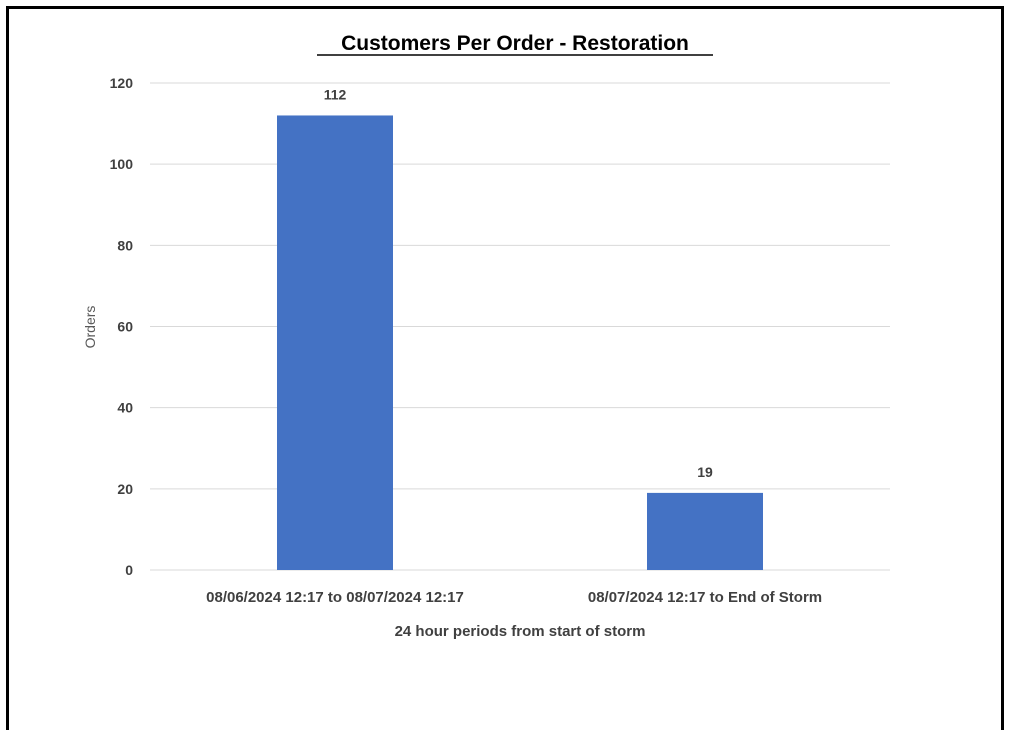 The width and height of the screenshot is (1013, 734). What do you see at coordinates (335, 94) in the screenshot?
I see `bar-data-label: 112` at bounding box center [335, 94].